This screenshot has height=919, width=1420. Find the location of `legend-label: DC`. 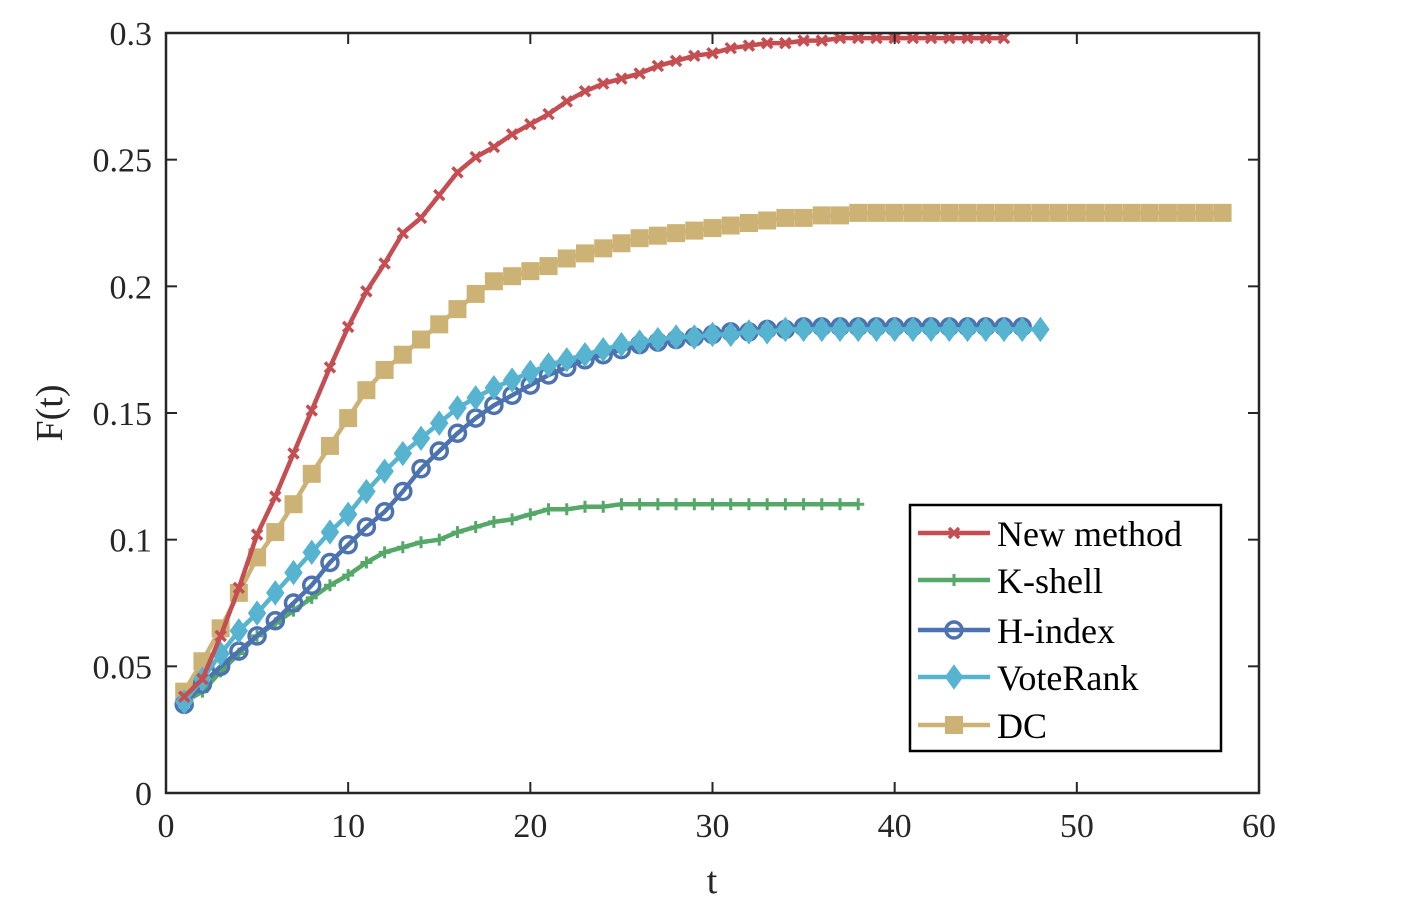

legend-label: DC is located at coordinates (1022, 726).